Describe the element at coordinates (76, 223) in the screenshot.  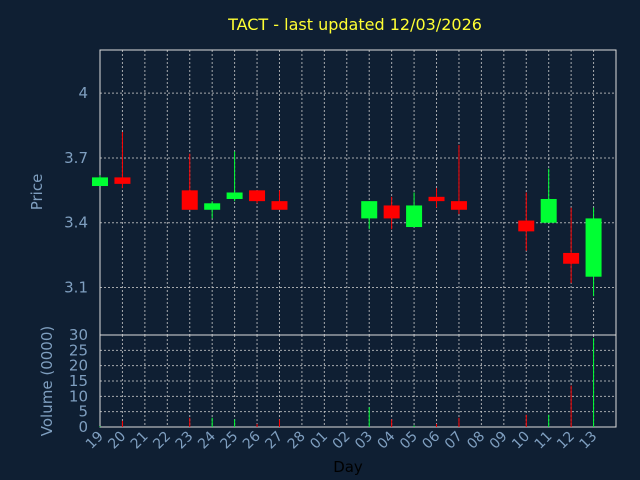
I see `price-tick-label: 3.4` at that location.